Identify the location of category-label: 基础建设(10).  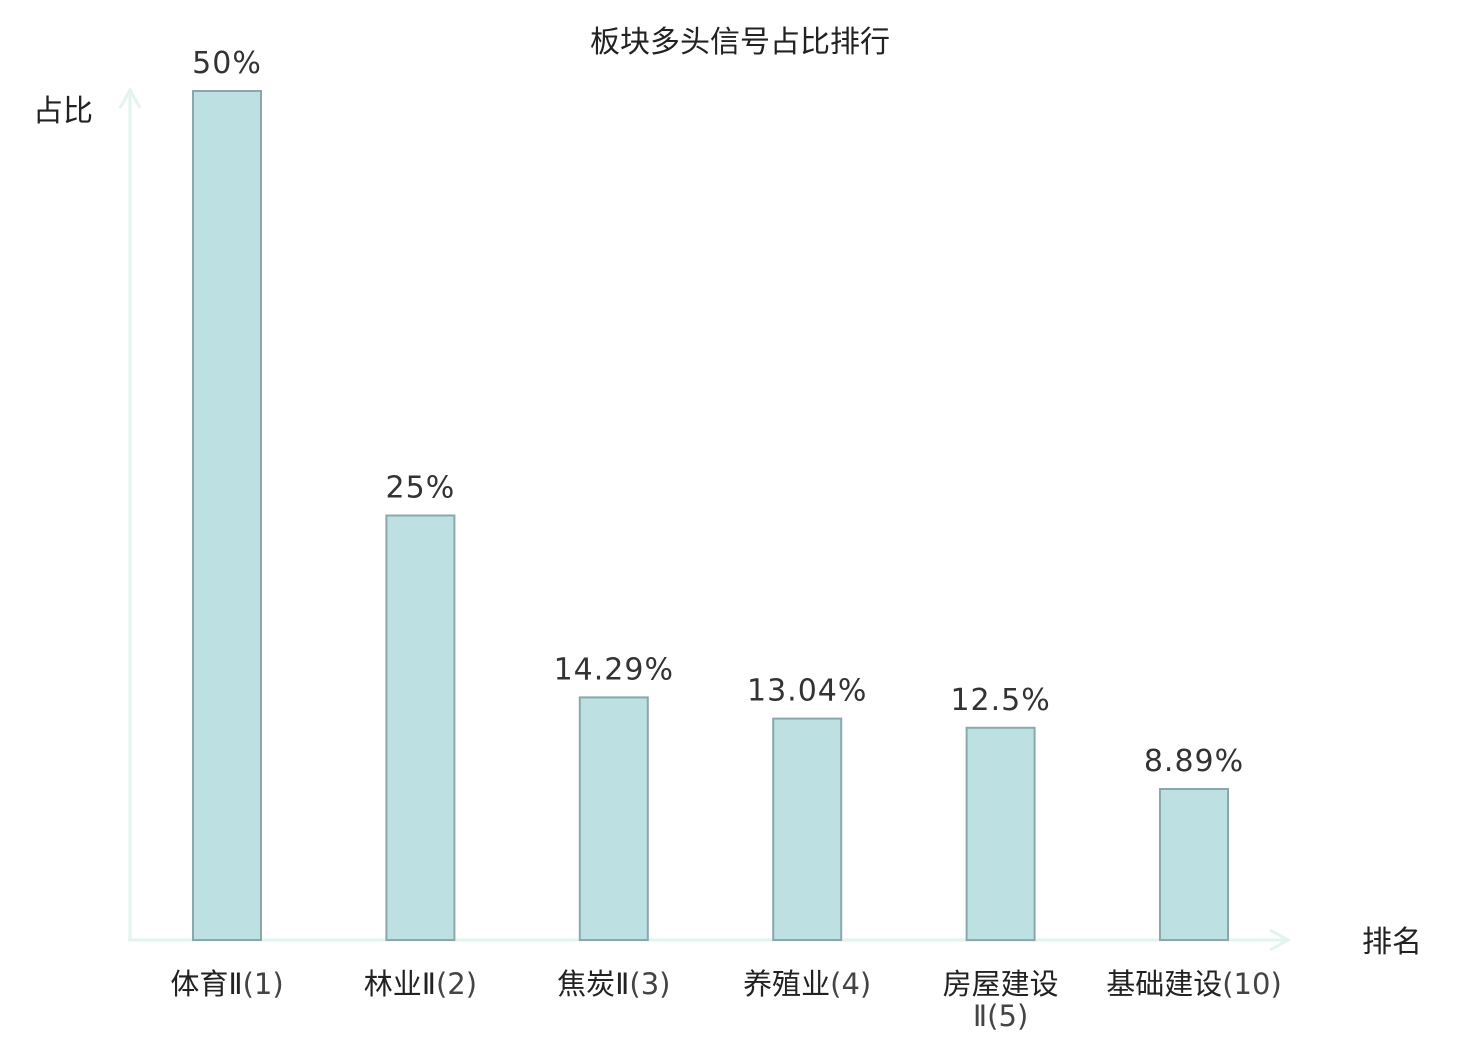
(1194, 984).